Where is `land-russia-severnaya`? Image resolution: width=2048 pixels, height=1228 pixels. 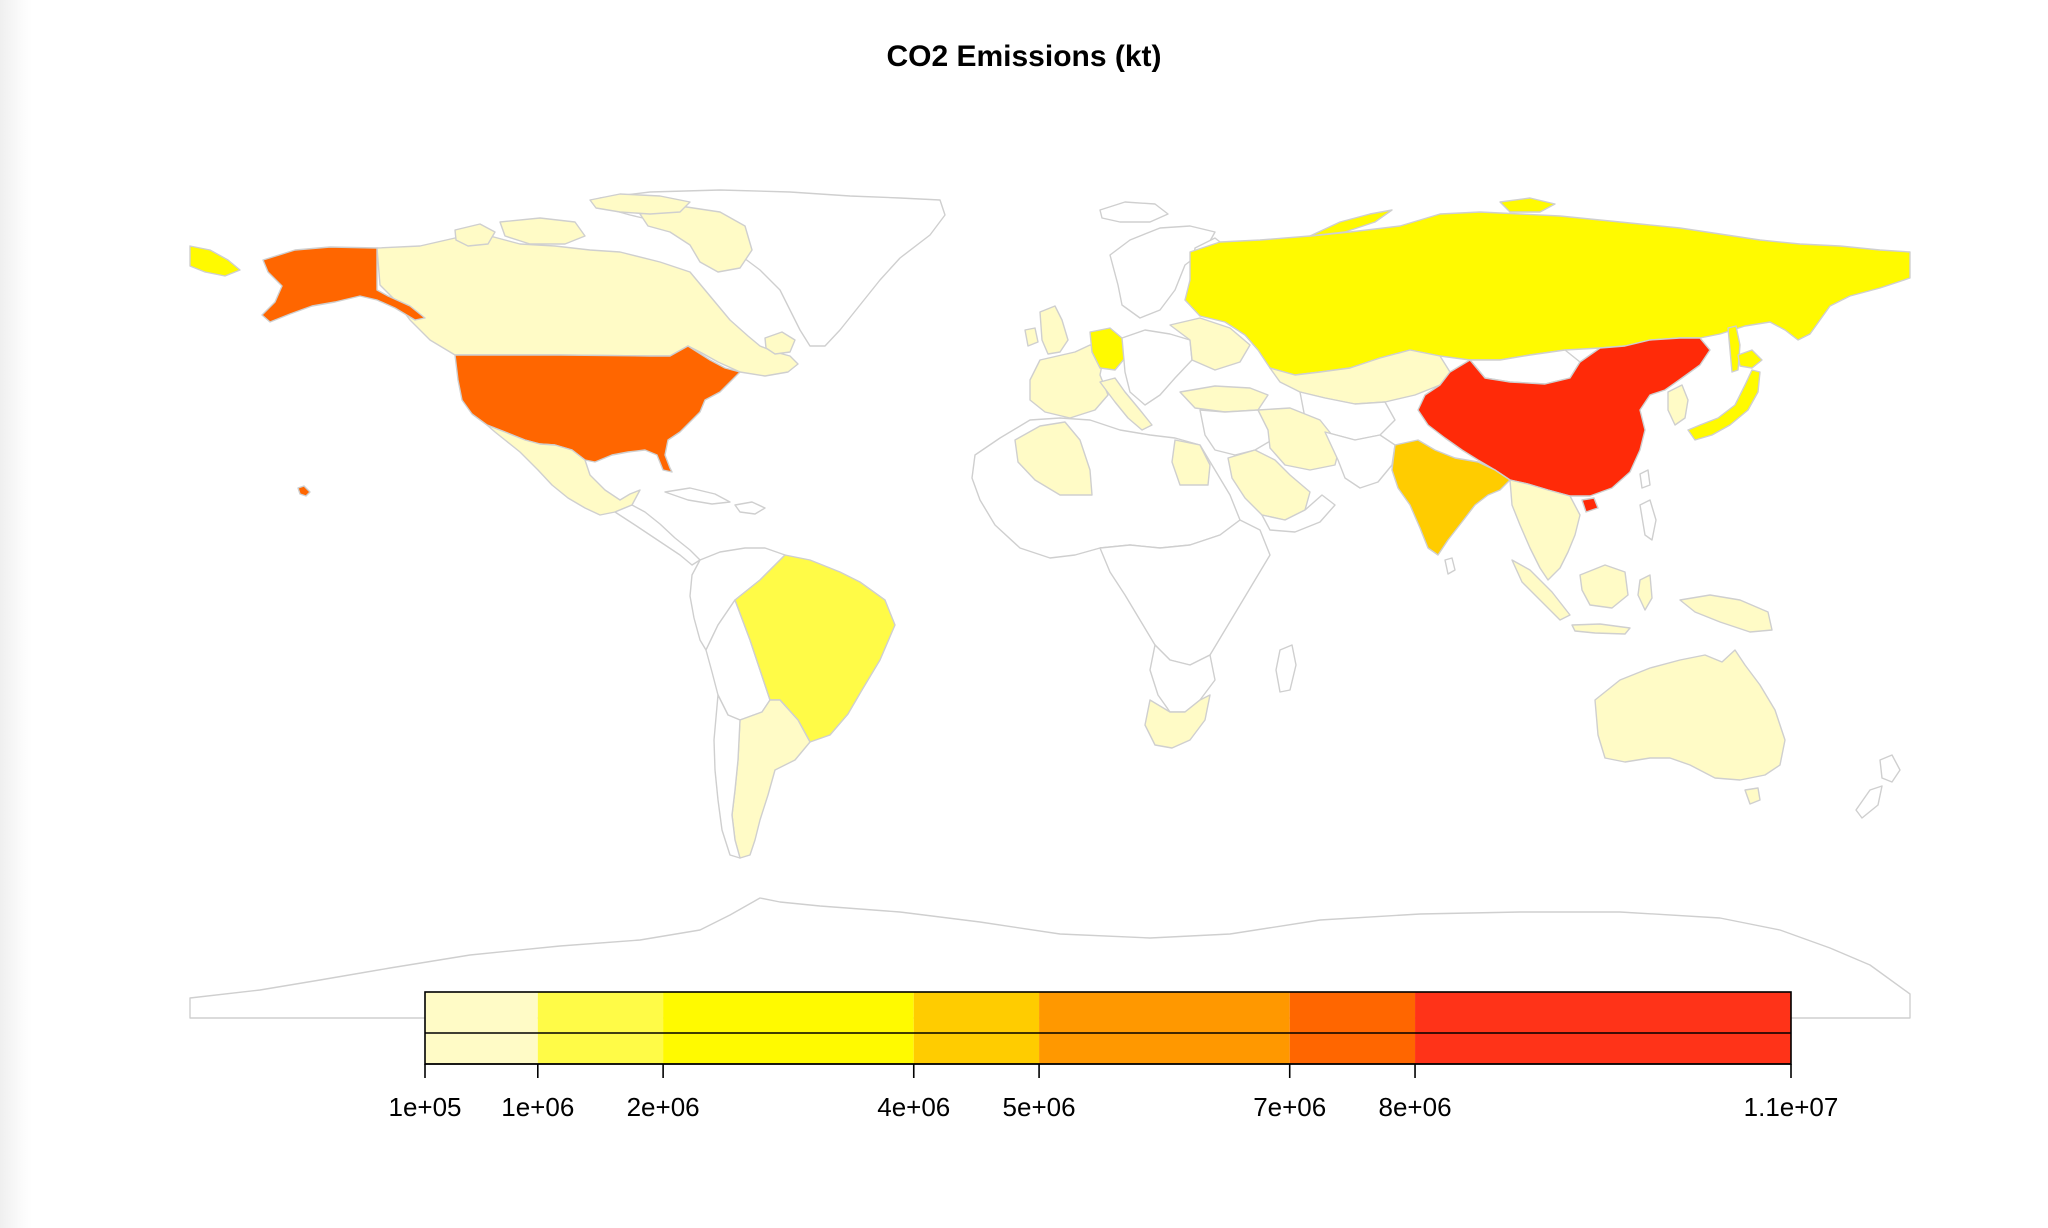 land-russia-severnaya is located at coordinates (1527, 205).